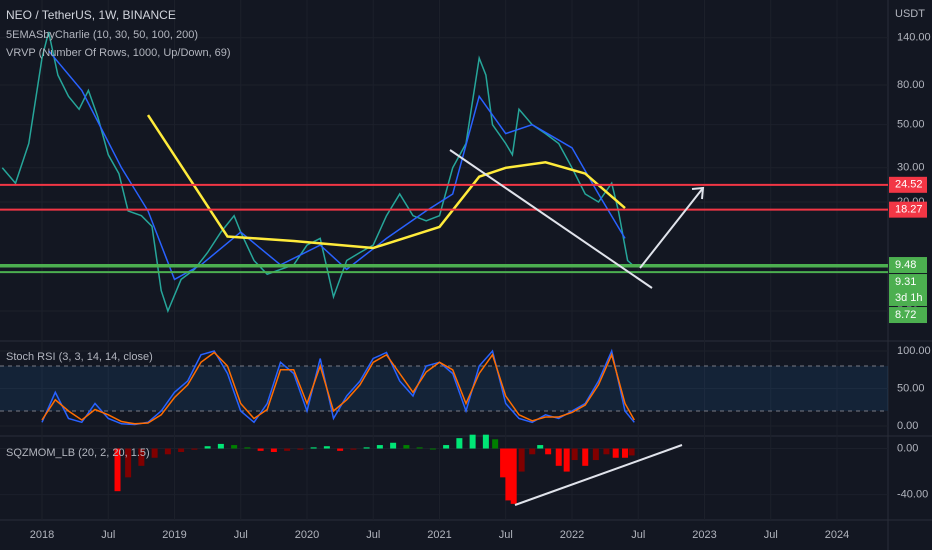 The image size is (932, 550). I want to click on arrow-line, so click(671, 228).